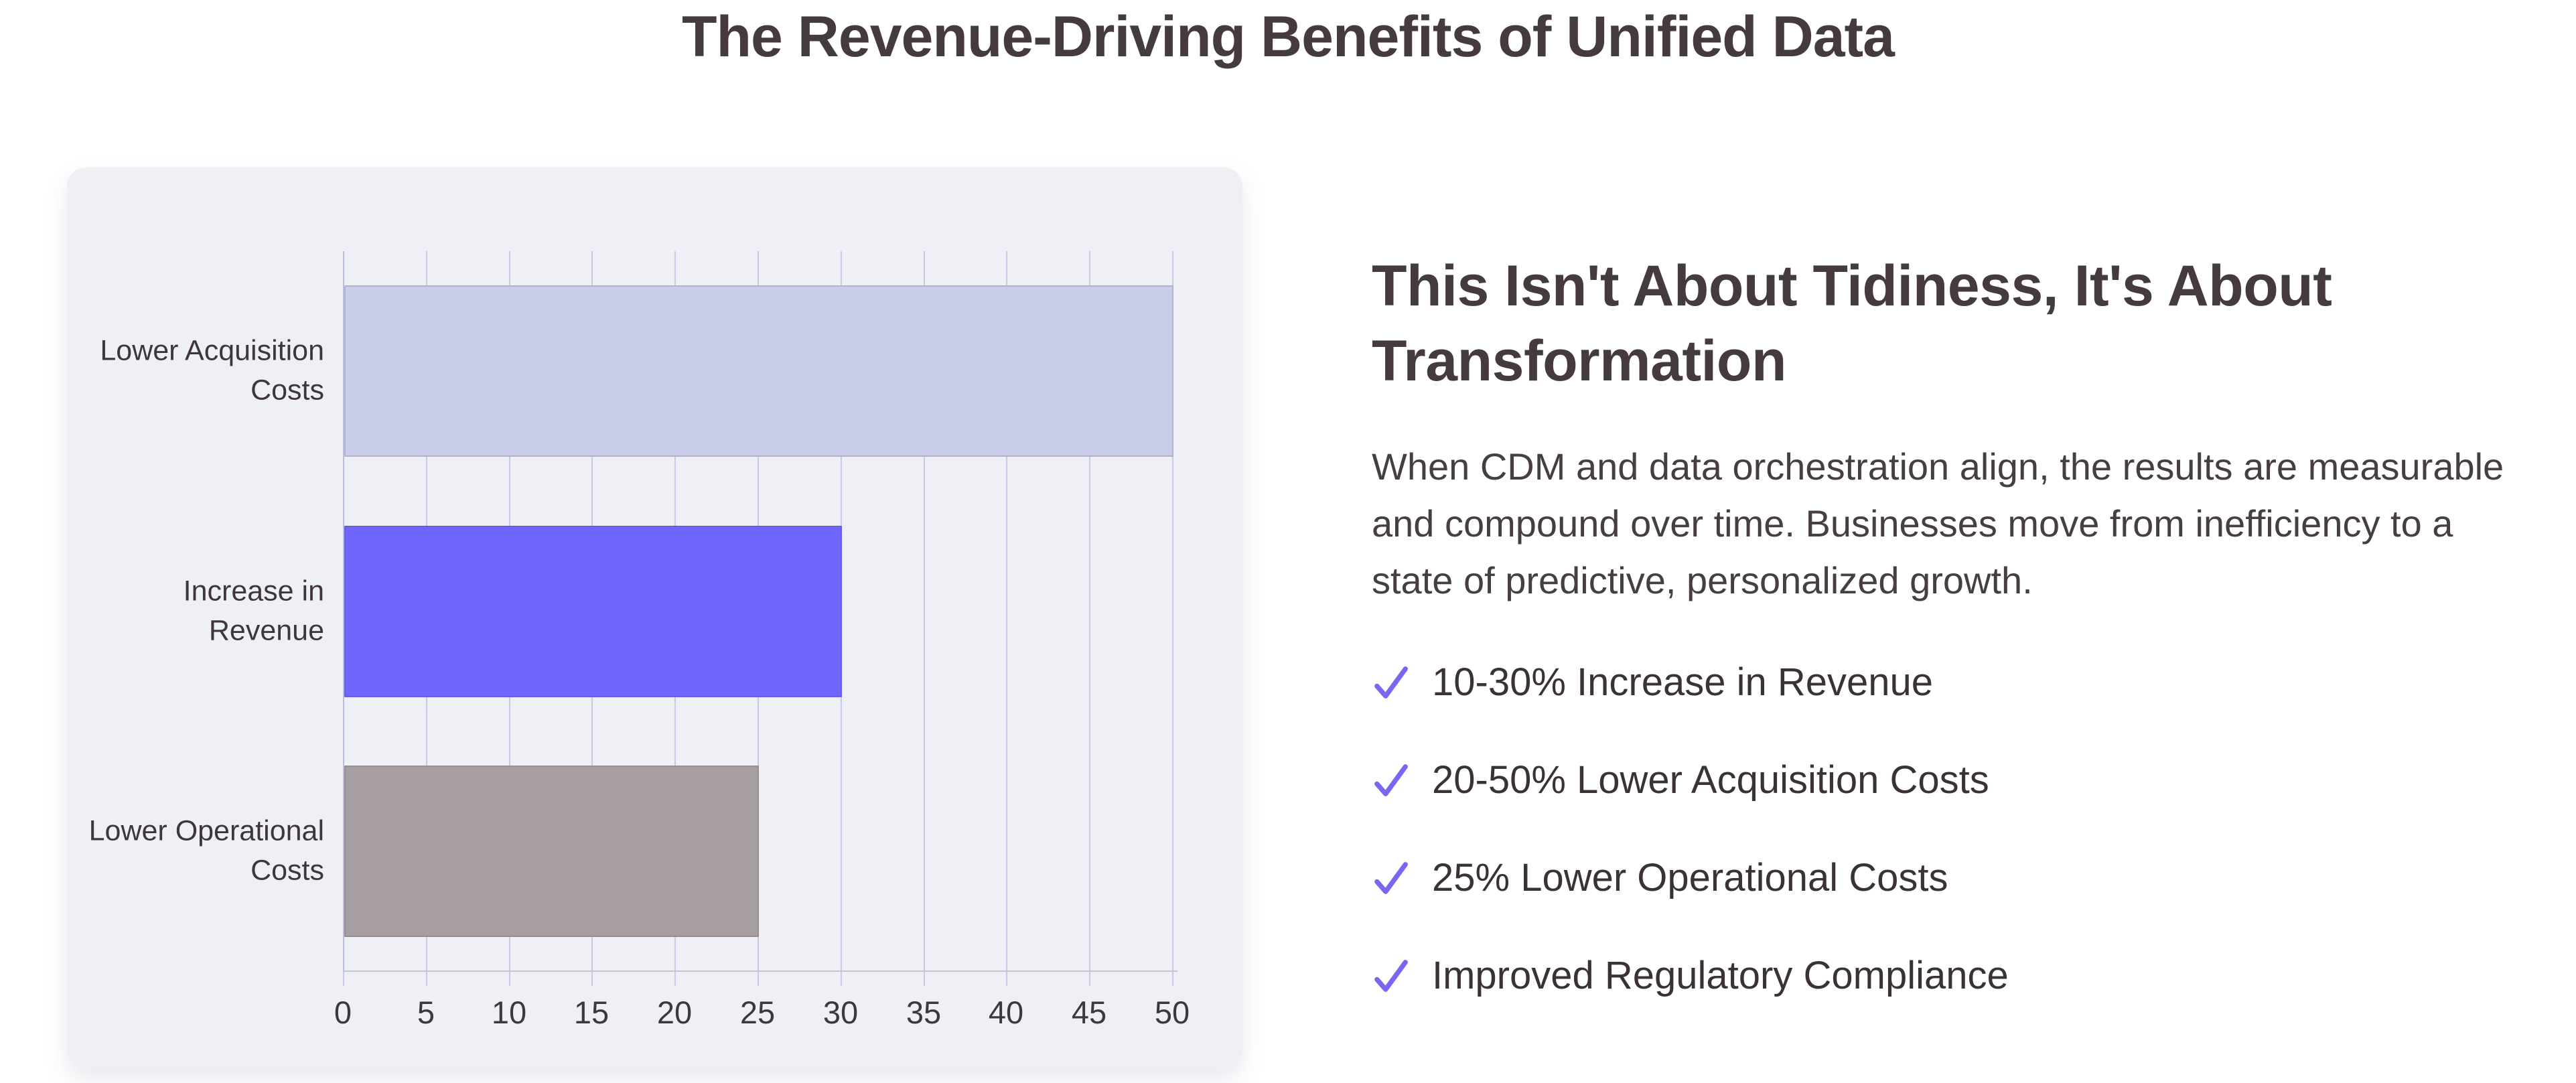  What do you see at coordinates (212, 370) in the screenshot?
I see `category-label: Lower Acquisition Costs` at bounding box center [212, 370].